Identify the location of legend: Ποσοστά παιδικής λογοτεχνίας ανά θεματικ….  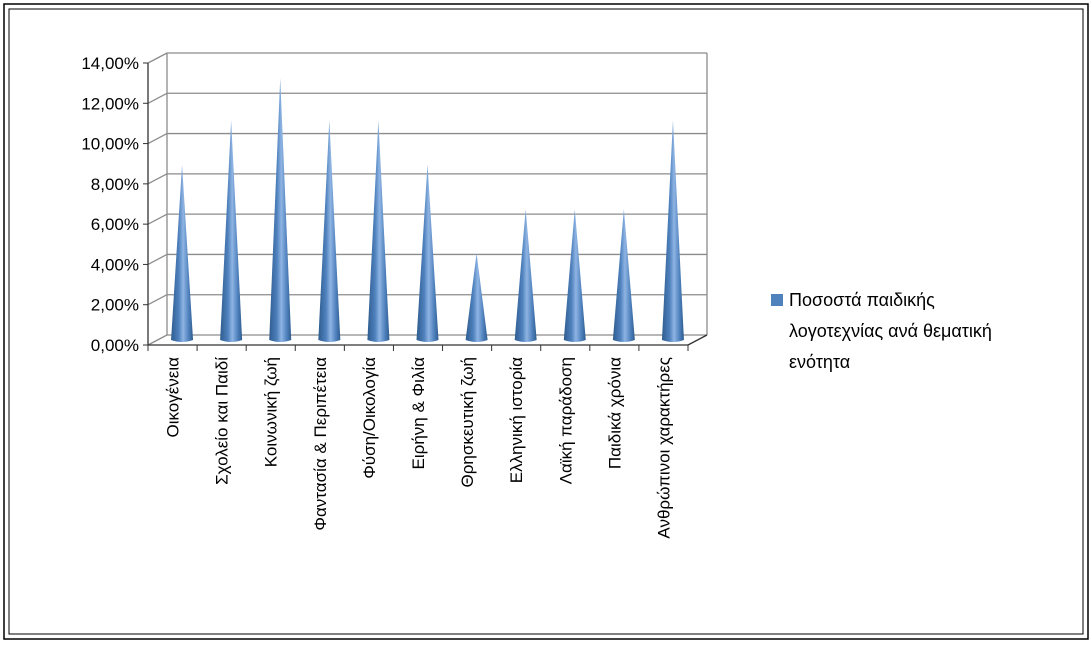
(881, 331).